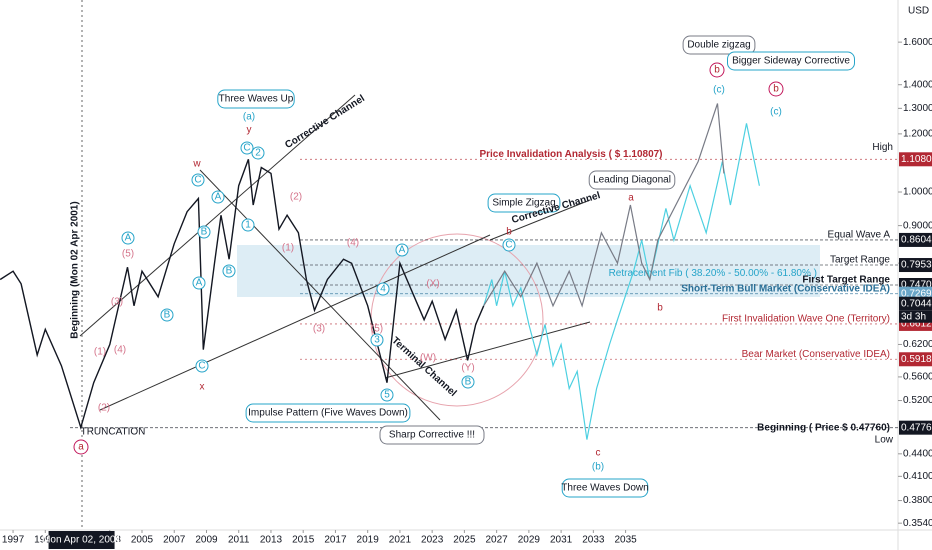 This screenshot has width=932, height=550. Describe the element at coordinates (368, 540) in the screenshot. I see `x-tick-label: 2019` at that location.